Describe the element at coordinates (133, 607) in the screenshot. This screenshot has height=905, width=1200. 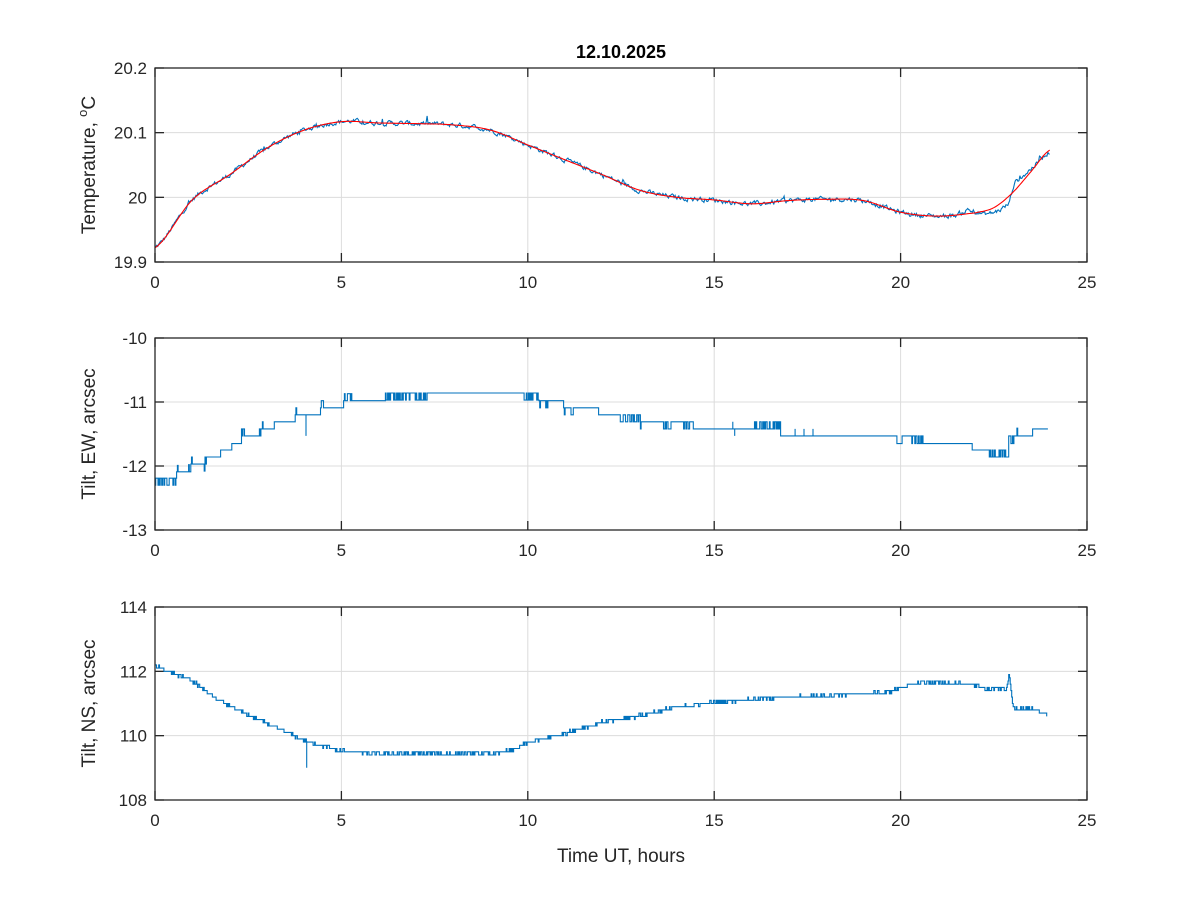
I see `y-tick-label: 114` at that location.